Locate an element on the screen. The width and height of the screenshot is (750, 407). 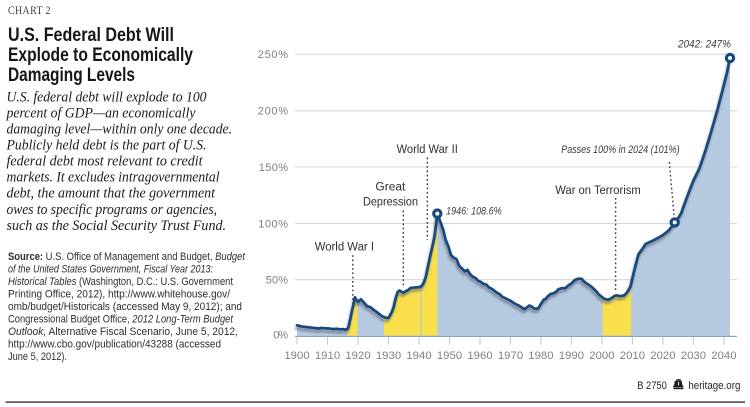
svg-text:Publicly held debt is the part: Publicly held debt is the part of U.S. is located at coordinates (106, 146).